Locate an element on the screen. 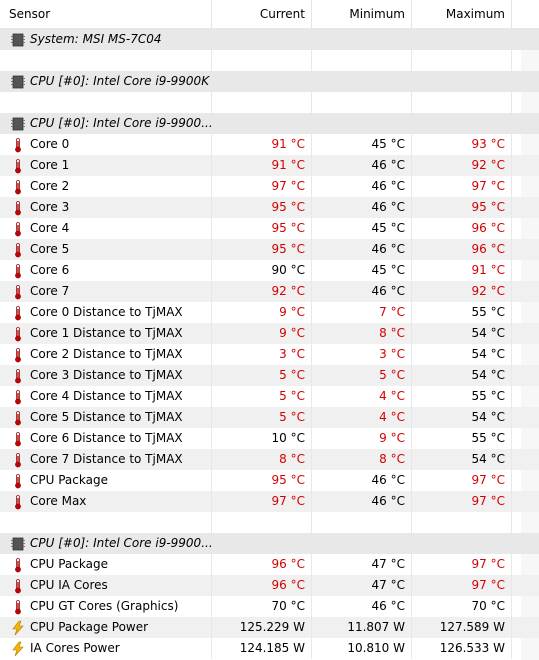 The image size is (539, 660). table-row: Core 6 90 °C 45 °C 91 °C is located at coordinates (269, 270).